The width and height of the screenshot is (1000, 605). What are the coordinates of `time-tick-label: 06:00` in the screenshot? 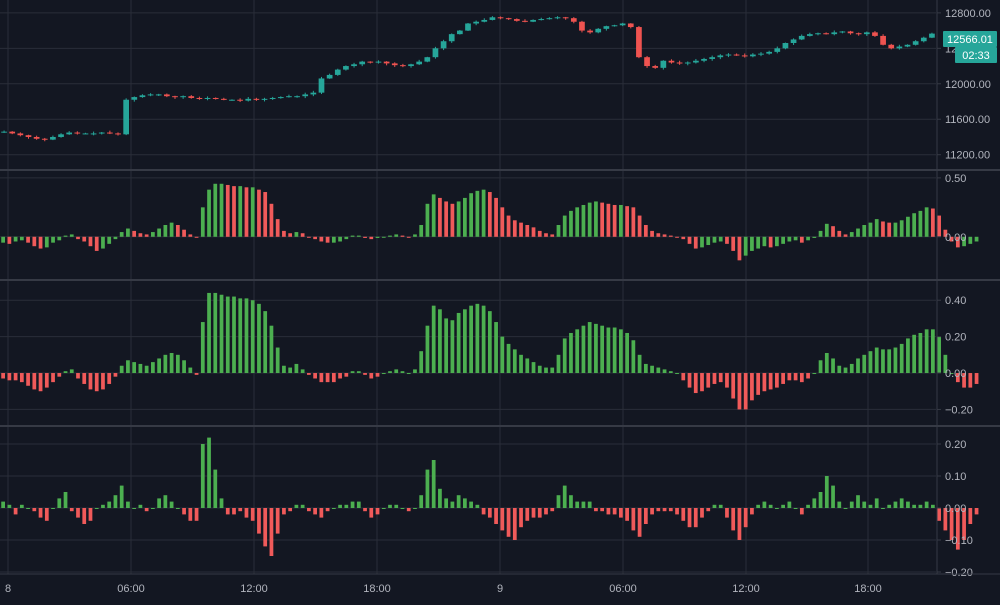 It's located at (623, 589).